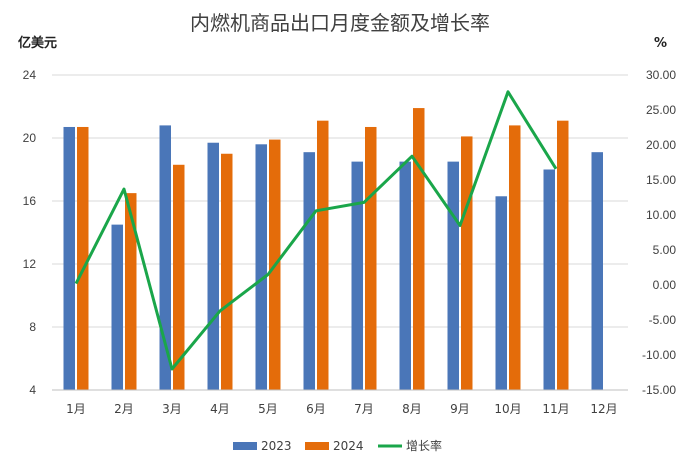 The height and width of the screenshot is (459, 680). What do you see at coordinates (37, 43) in the screenshot?
I see `left-axis-unit: 亿美元` at bounding box center [37, 43].